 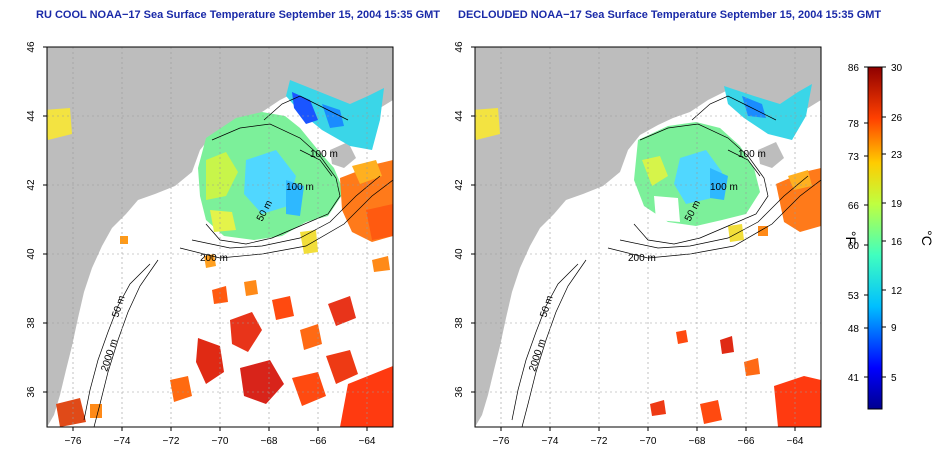 I want to click on right-x-tick-64: −64, so click(x=795, y=441).